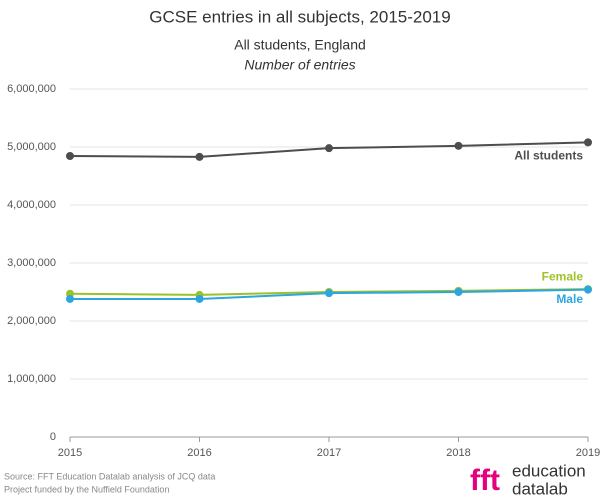 This screenshot has height=500, width=600. What do you see at coordinates (53, 437) in the screenshot?
I see `y-tick-label: 0` at bounding box center [53, 437].